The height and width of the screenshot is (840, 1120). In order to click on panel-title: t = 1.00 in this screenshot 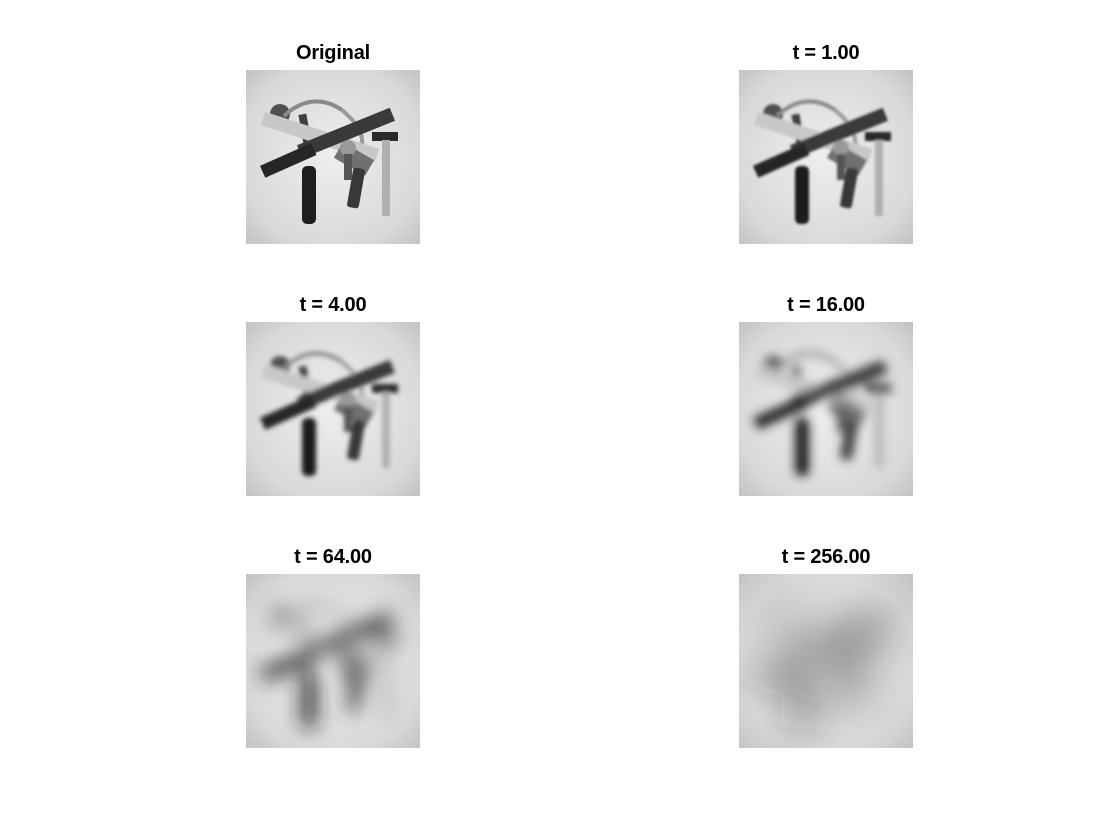, I will do `click(826, 53)`.